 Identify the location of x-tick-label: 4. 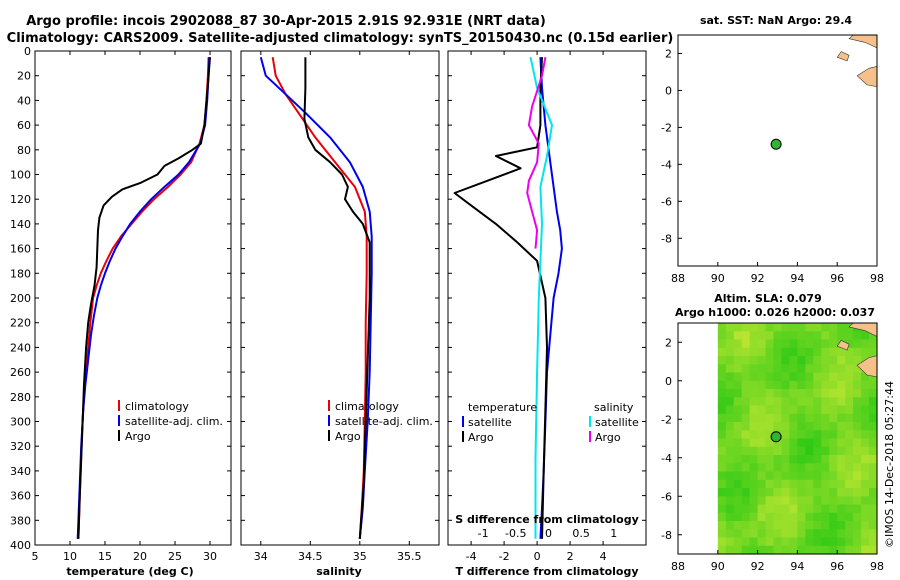
(603, 556).